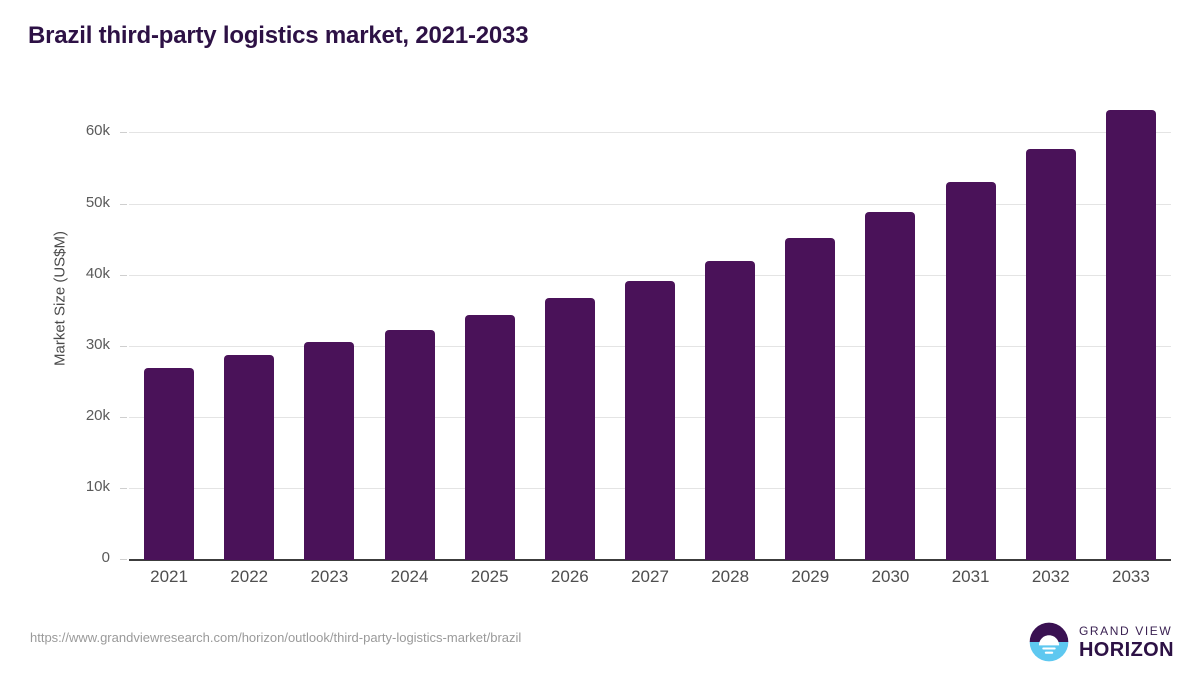 The width and height of the screenshot is (1200, 675). Describe the element at coordinates (810, 398) in the screenshot. I see `bar-2029` at that location.